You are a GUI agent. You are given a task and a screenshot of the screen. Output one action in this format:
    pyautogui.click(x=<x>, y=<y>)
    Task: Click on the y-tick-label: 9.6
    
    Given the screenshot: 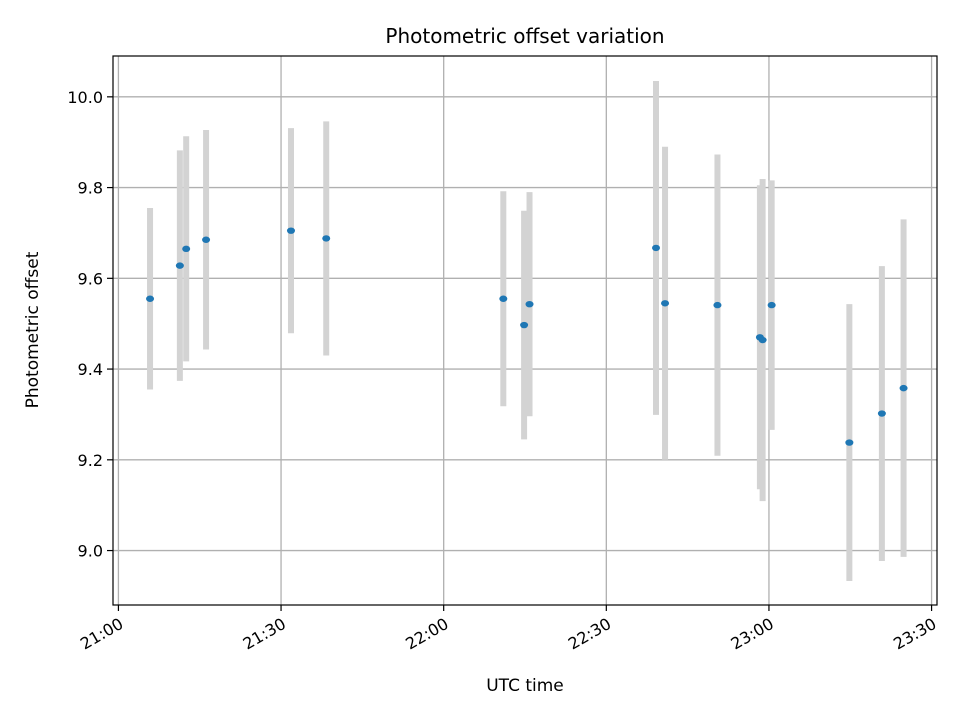 What is the action you would take?
    pyautogui.click(x=90, y=278)
    